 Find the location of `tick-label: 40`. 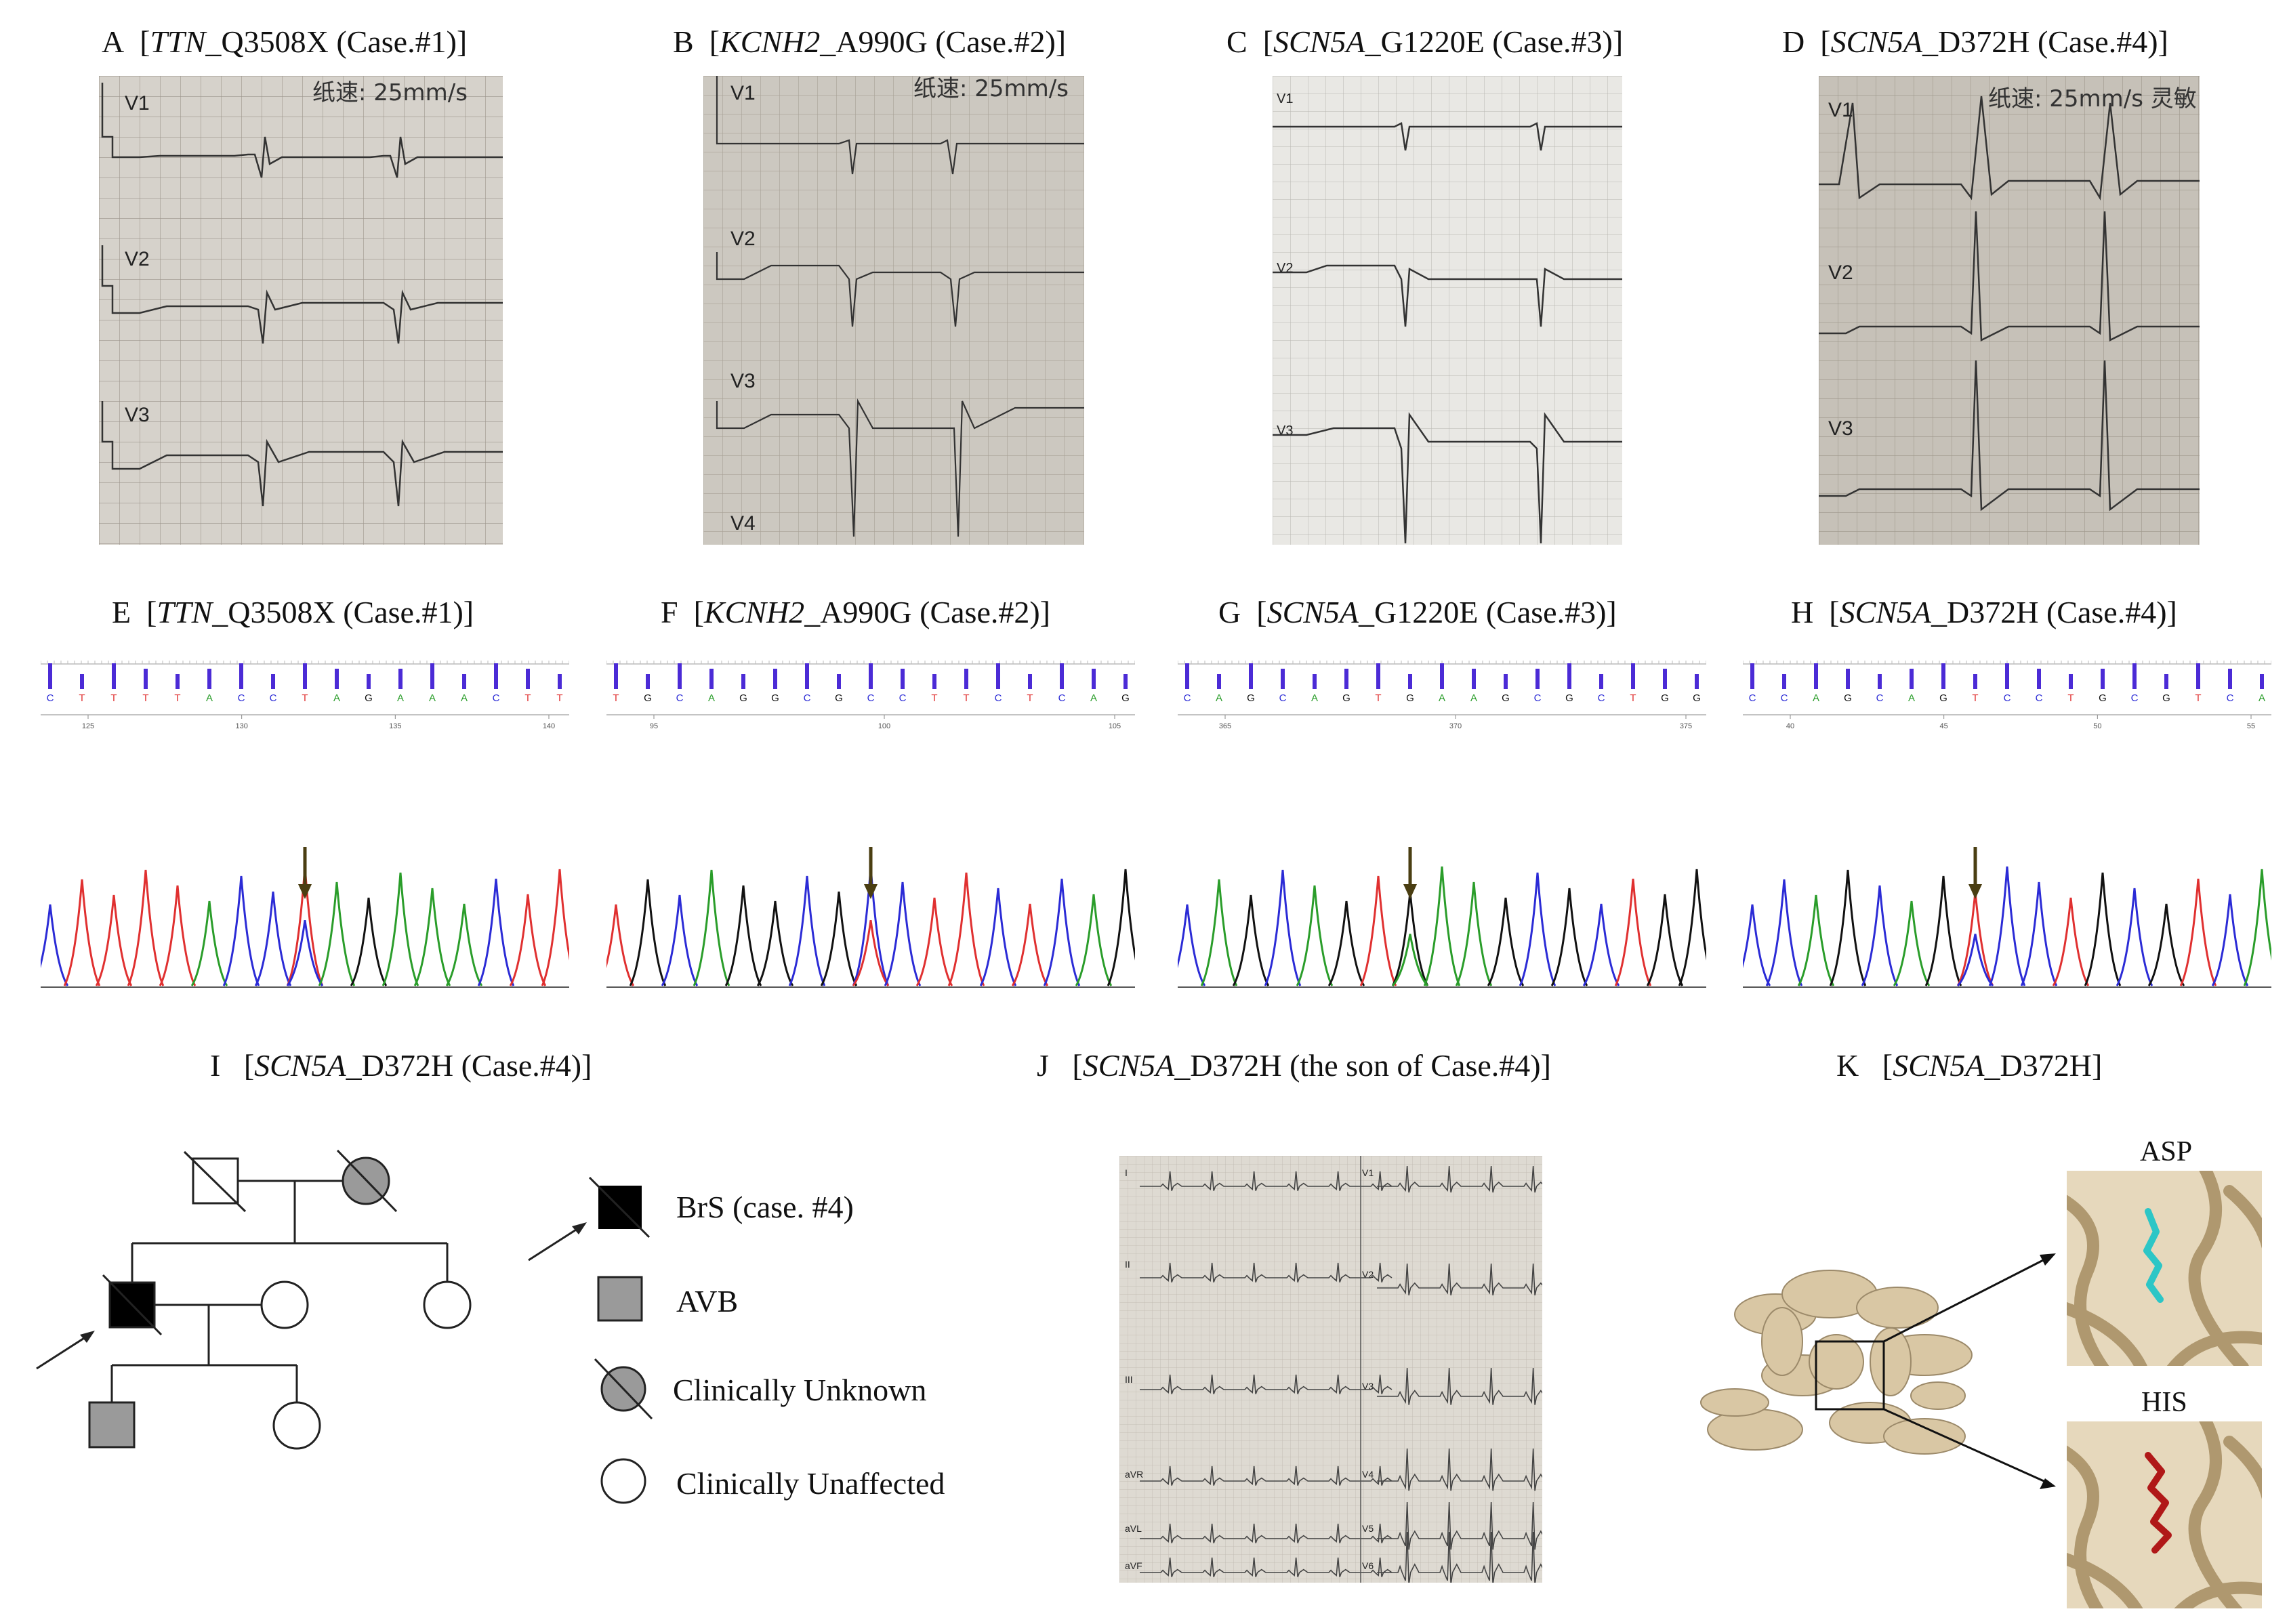

tick-label: 40 is located at coordinates (1790, 726).